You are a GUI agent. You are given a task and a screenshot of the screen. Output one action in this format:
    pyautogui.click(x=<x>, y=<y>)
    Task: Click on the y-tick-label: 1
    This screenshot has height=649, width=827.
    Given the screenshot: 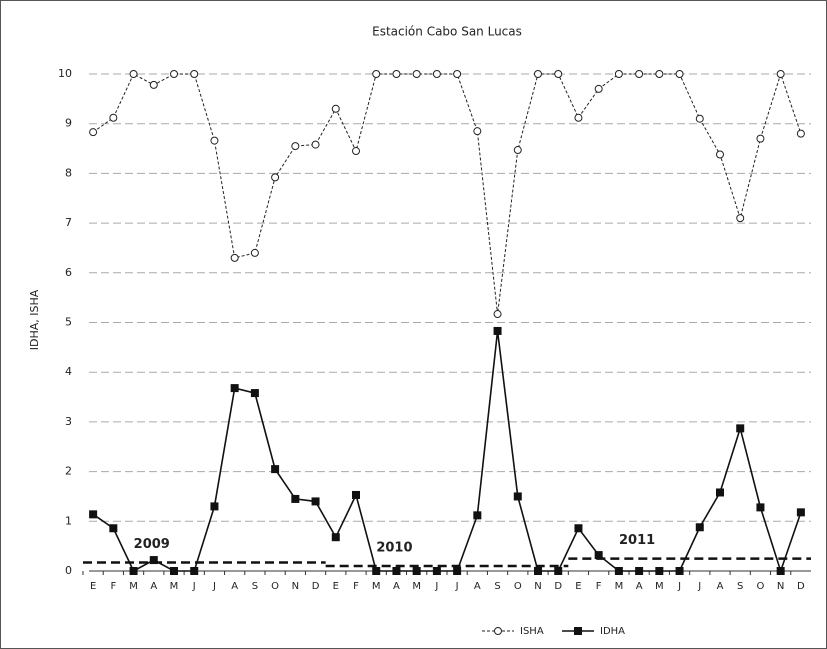 What is the action you would take?
    pyautogui.click(x=68, y=520)
    